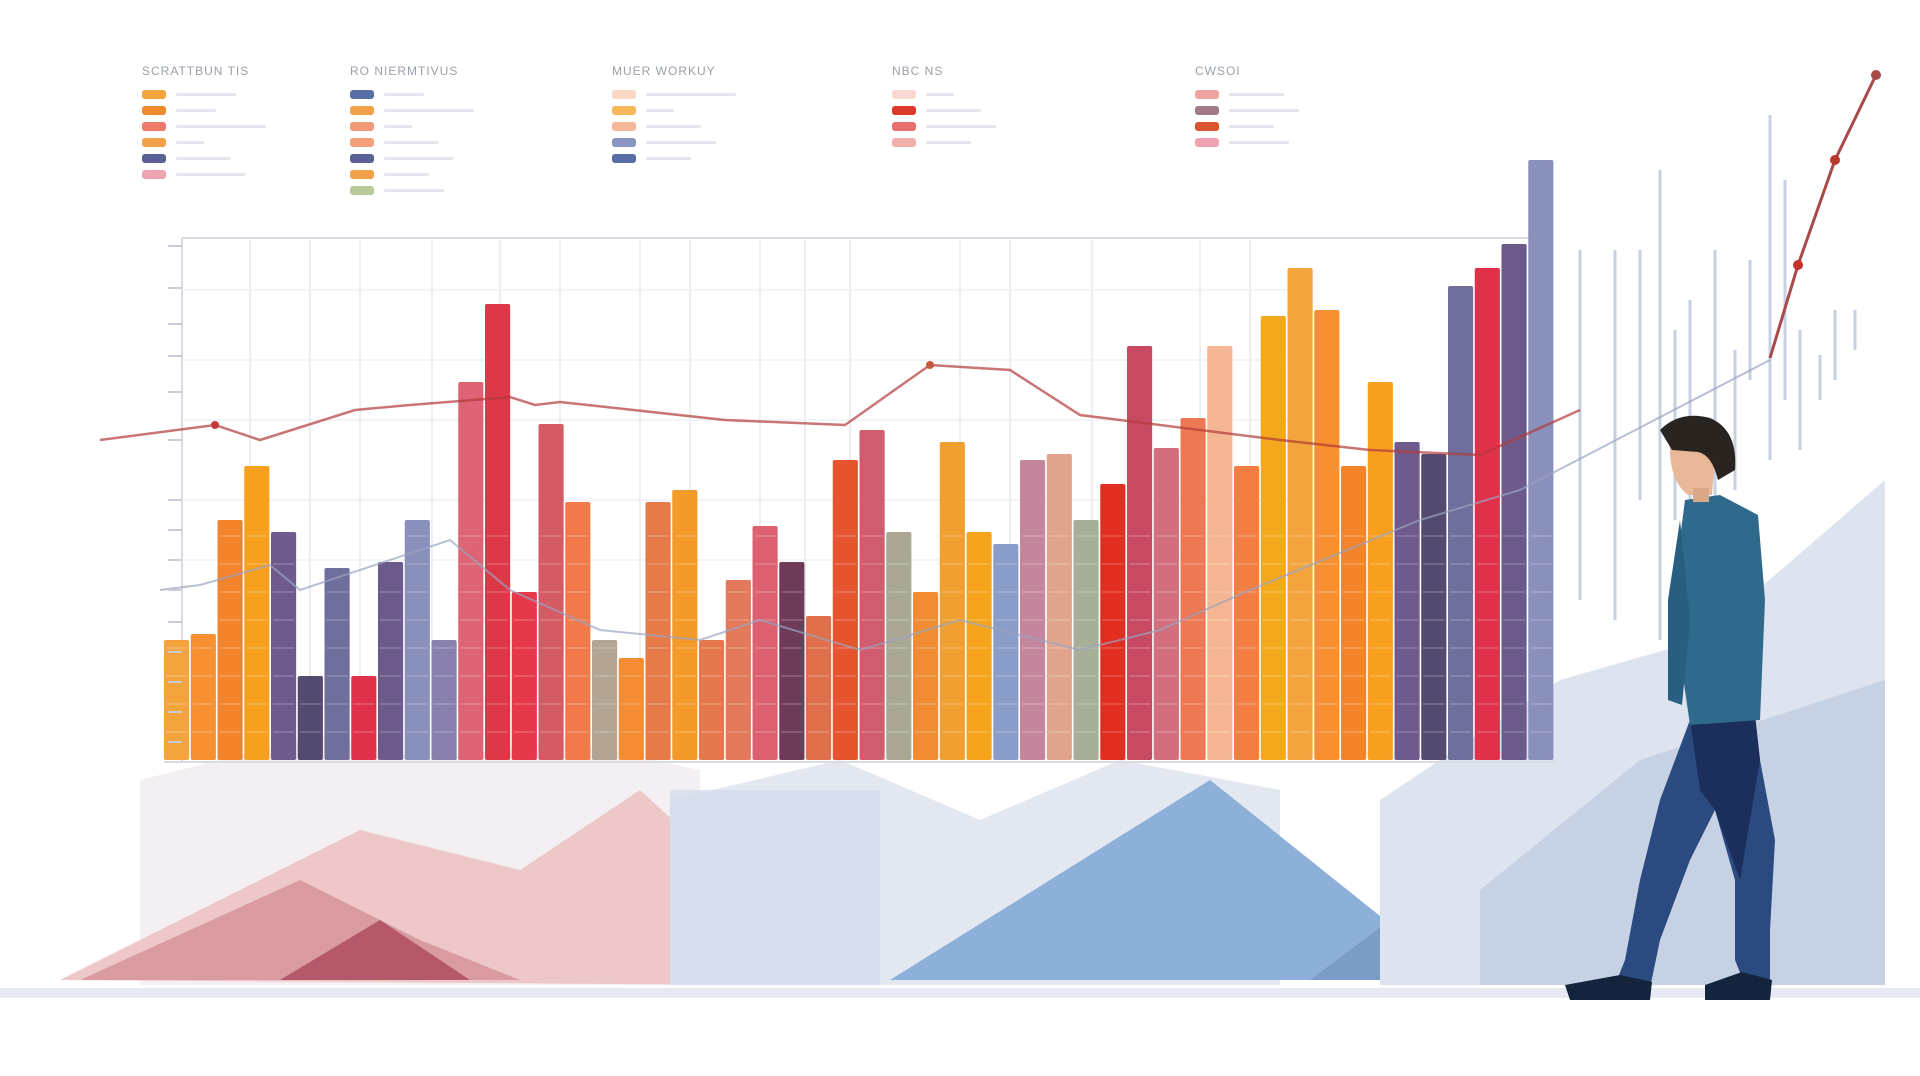 The width and height of the screenshot is (1920, 1076). I want to click on person-figure, so click(1670, 707).